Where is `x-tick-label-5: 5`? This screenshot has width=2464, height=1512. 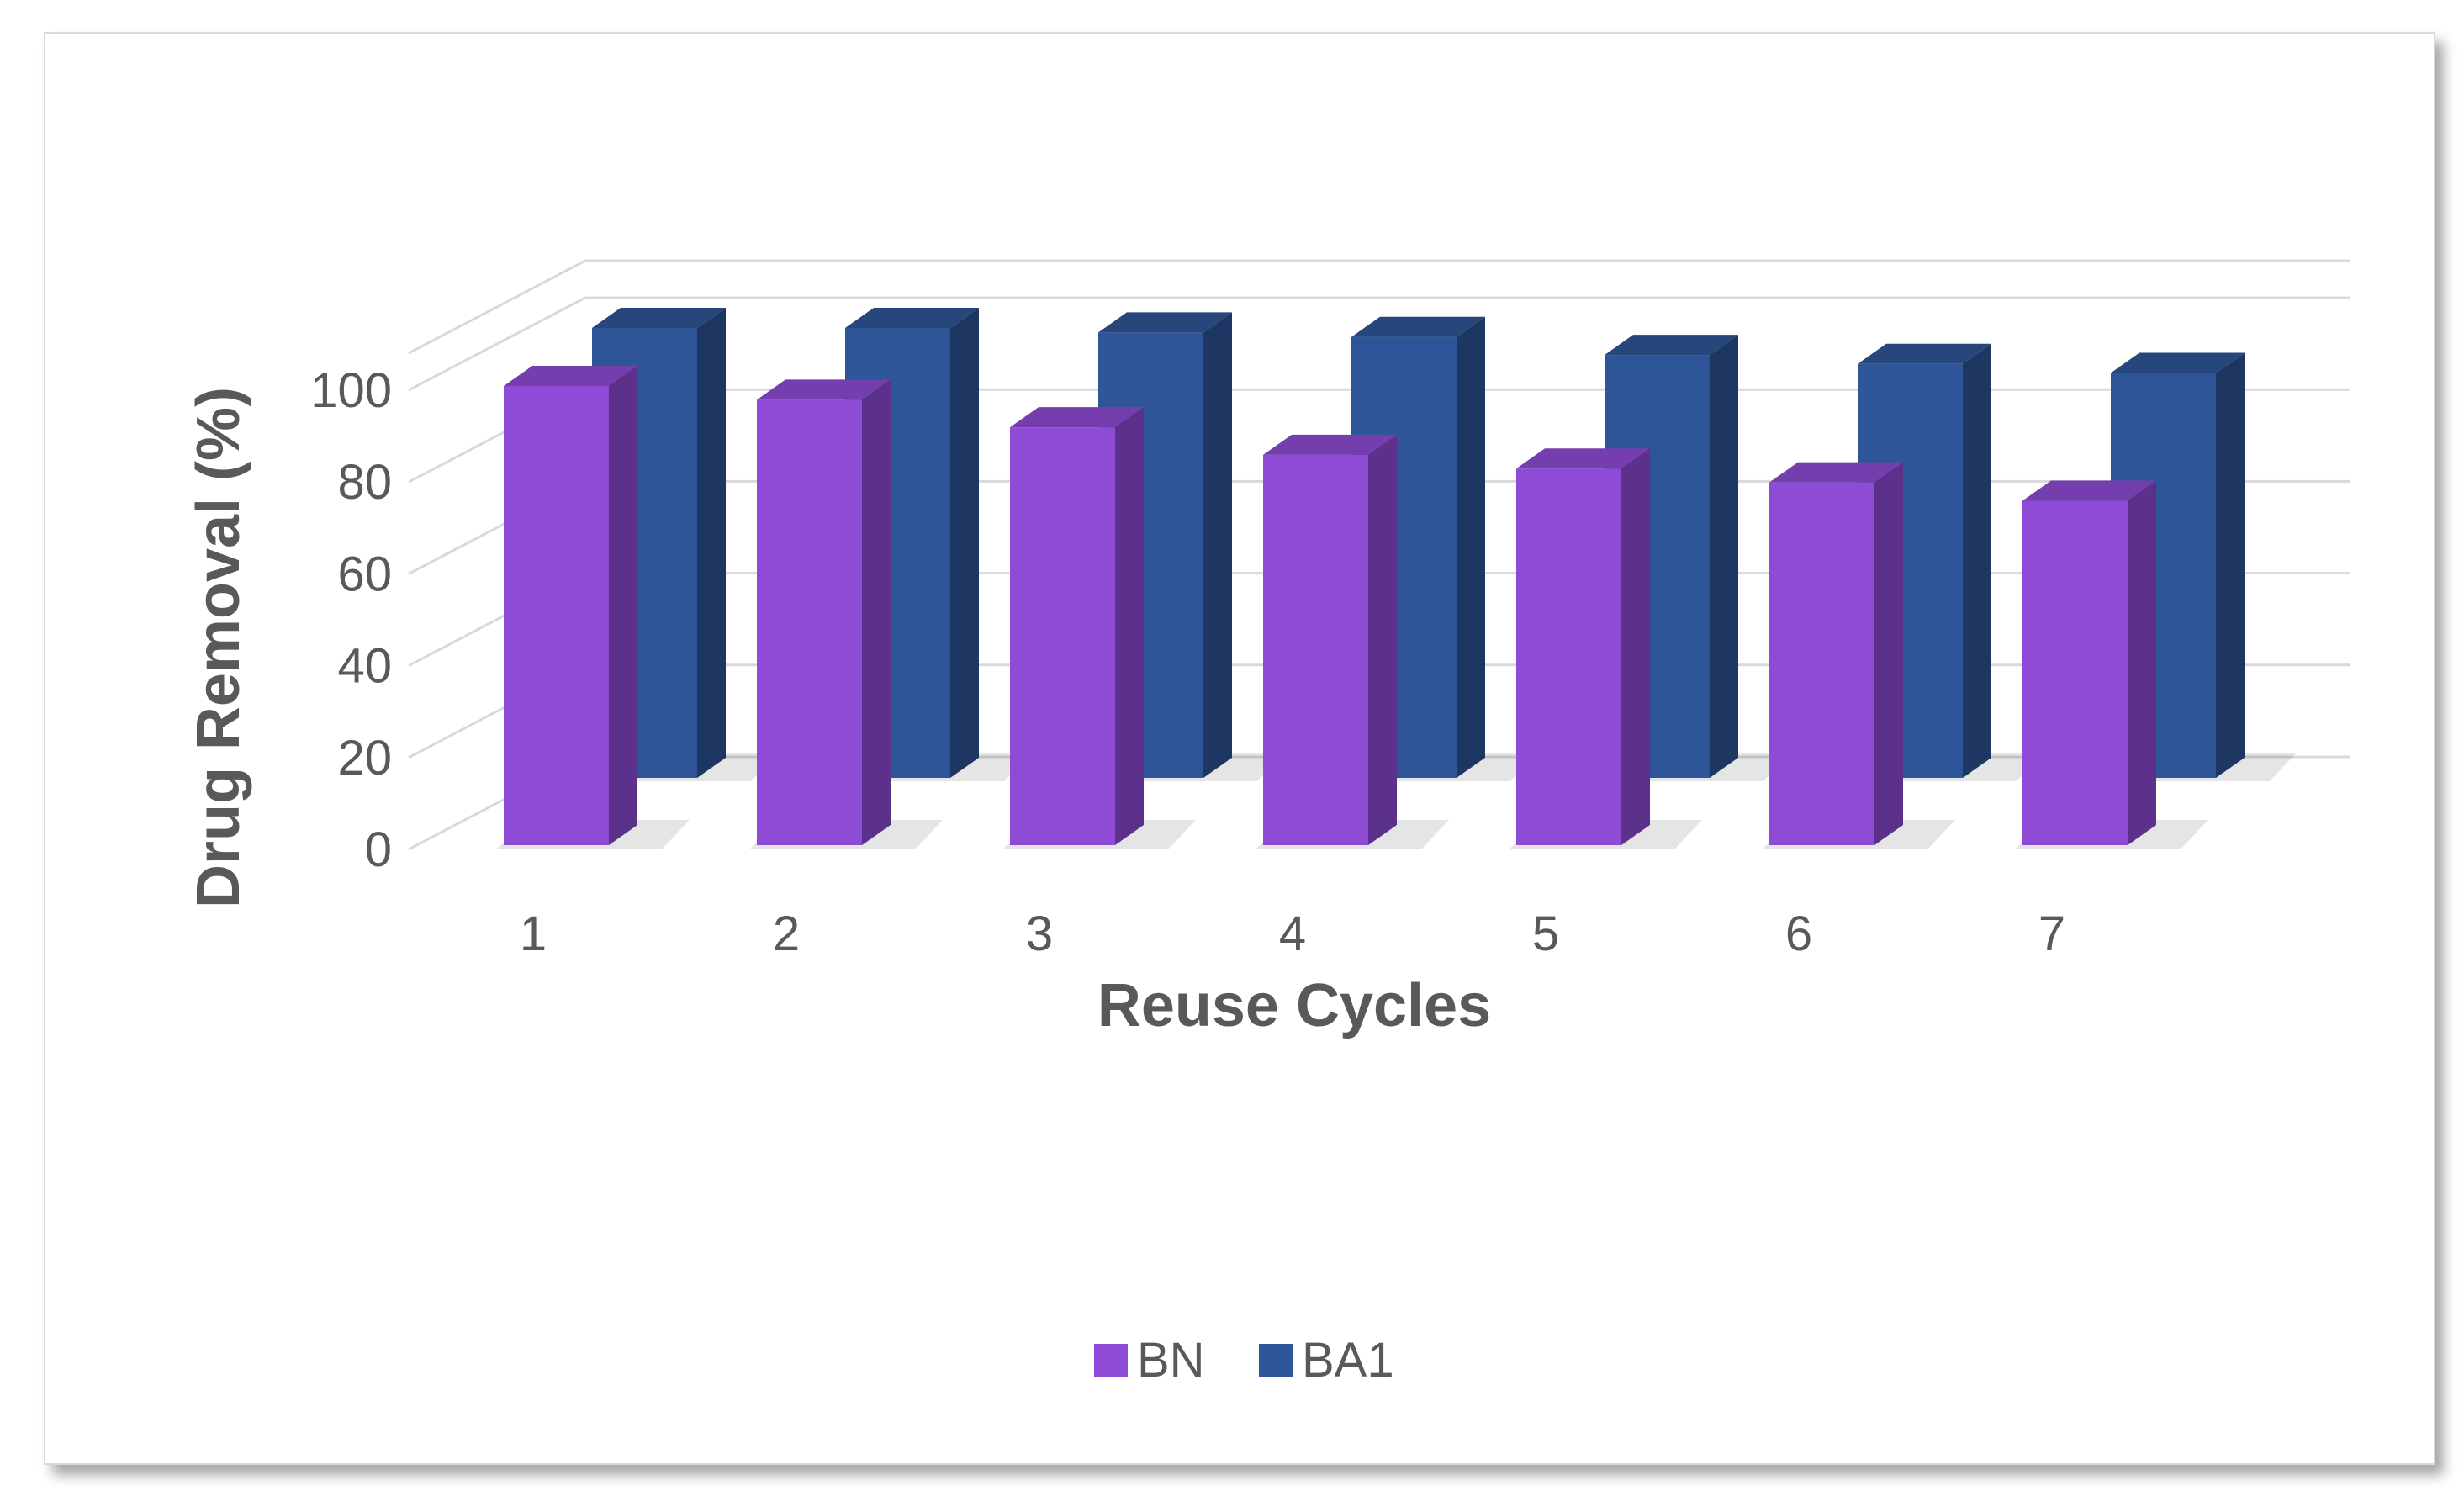 x-tick-label-5: 5 is located at coordinates (1545, 934).